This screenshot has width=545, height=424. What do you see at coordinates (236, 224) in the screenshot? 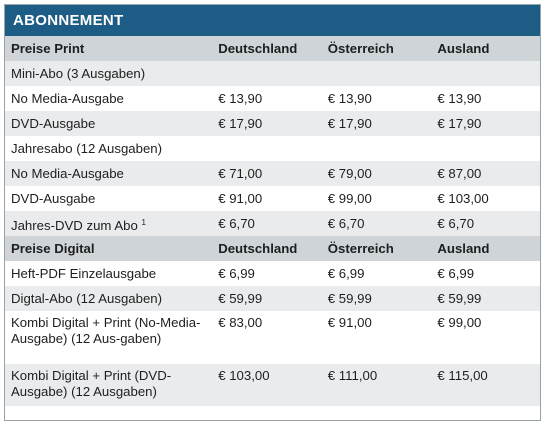
I see `price-germany: € 6,70` at bounding box center [236, 224].